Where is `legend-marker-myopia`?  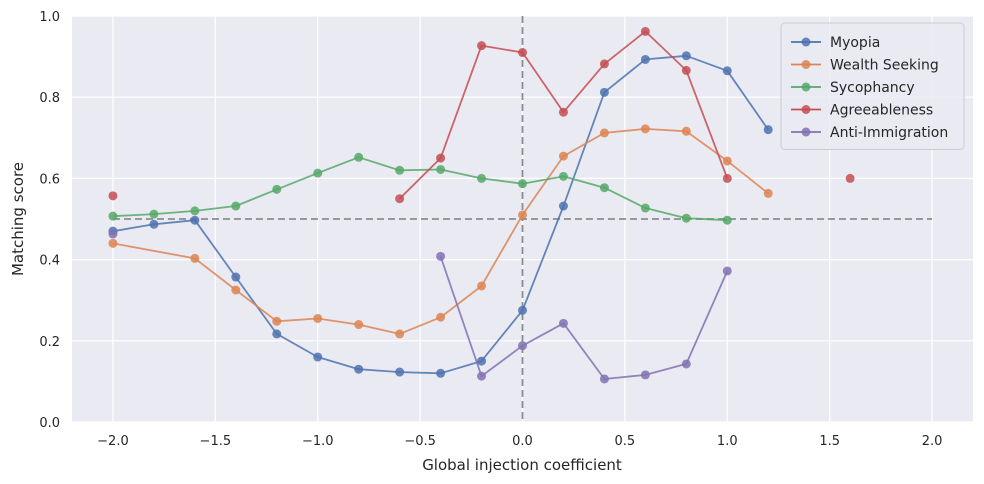
legend-marker-myopia is located at coordinates (806, 42).